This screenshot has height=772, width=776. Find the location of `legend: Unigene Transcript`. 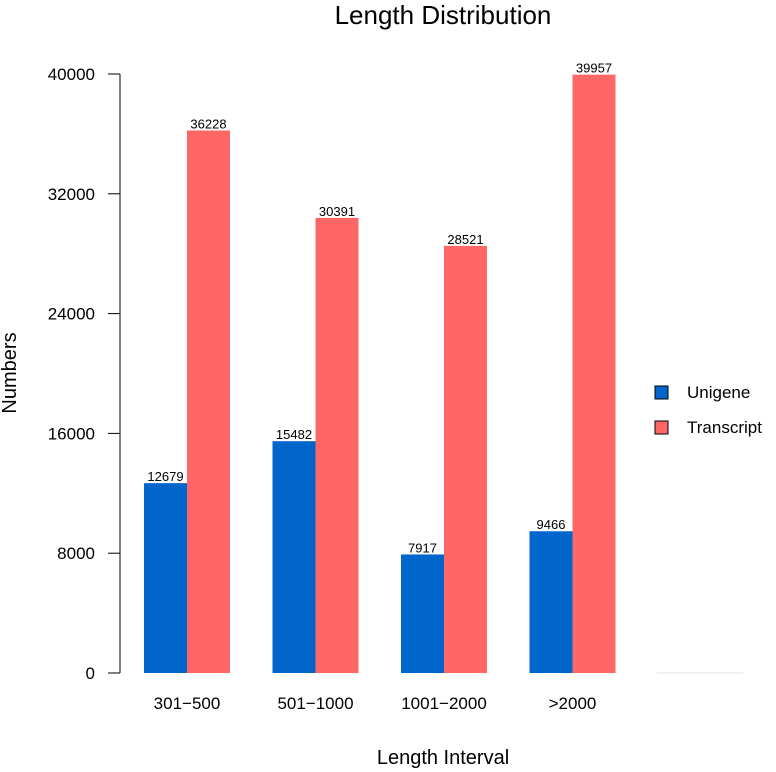

legend: Unigene Transcript is located at coordinates (708, 410).